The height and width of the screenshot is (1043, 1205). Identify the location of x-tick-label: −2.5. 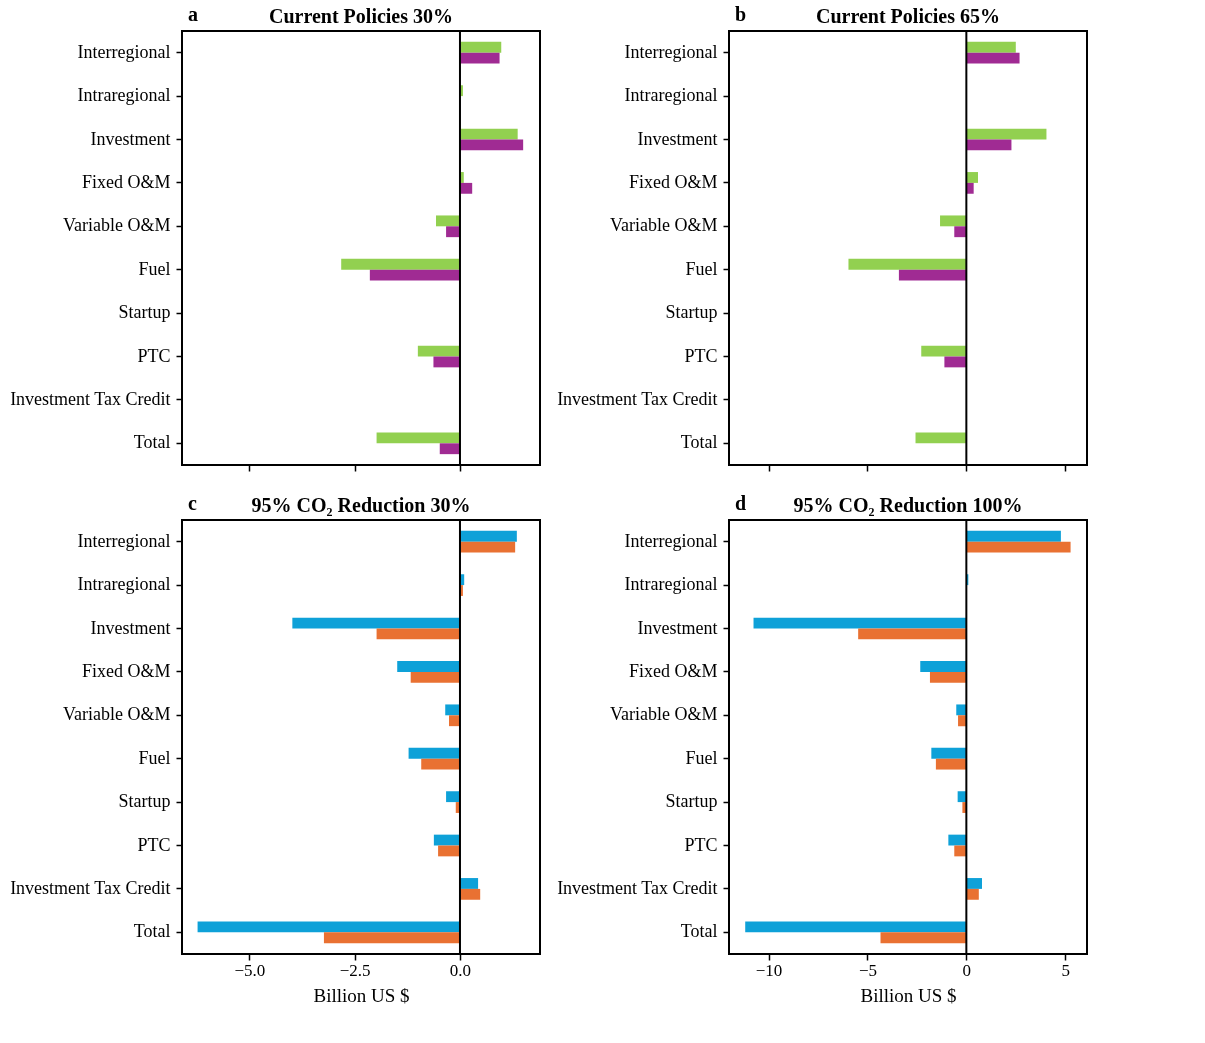
(355, 970).